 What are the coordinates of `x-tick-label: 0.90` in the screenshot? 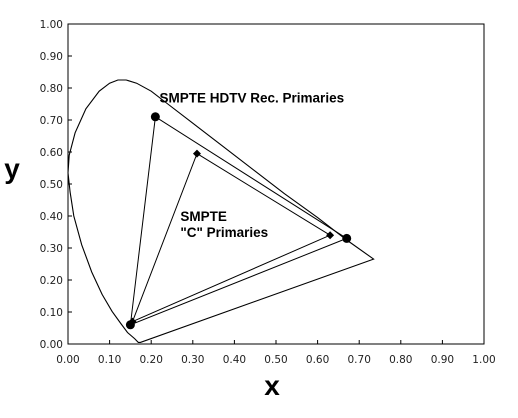 It's located at (442, 360).